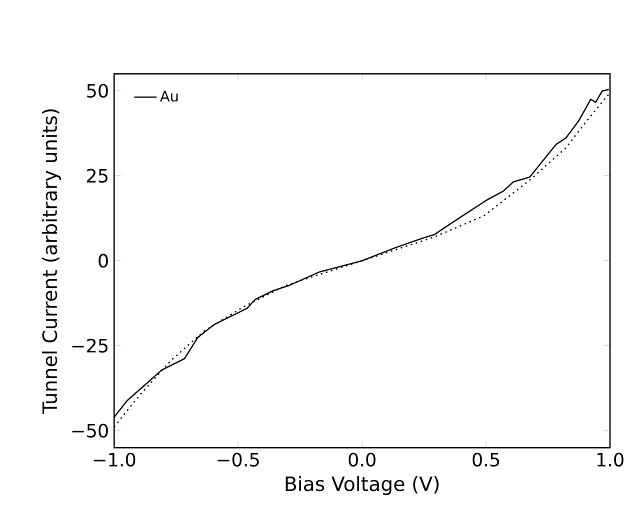 This screenshot has height=530, width=629. I want to click on y-tick-label: 50, so click(97, 91).